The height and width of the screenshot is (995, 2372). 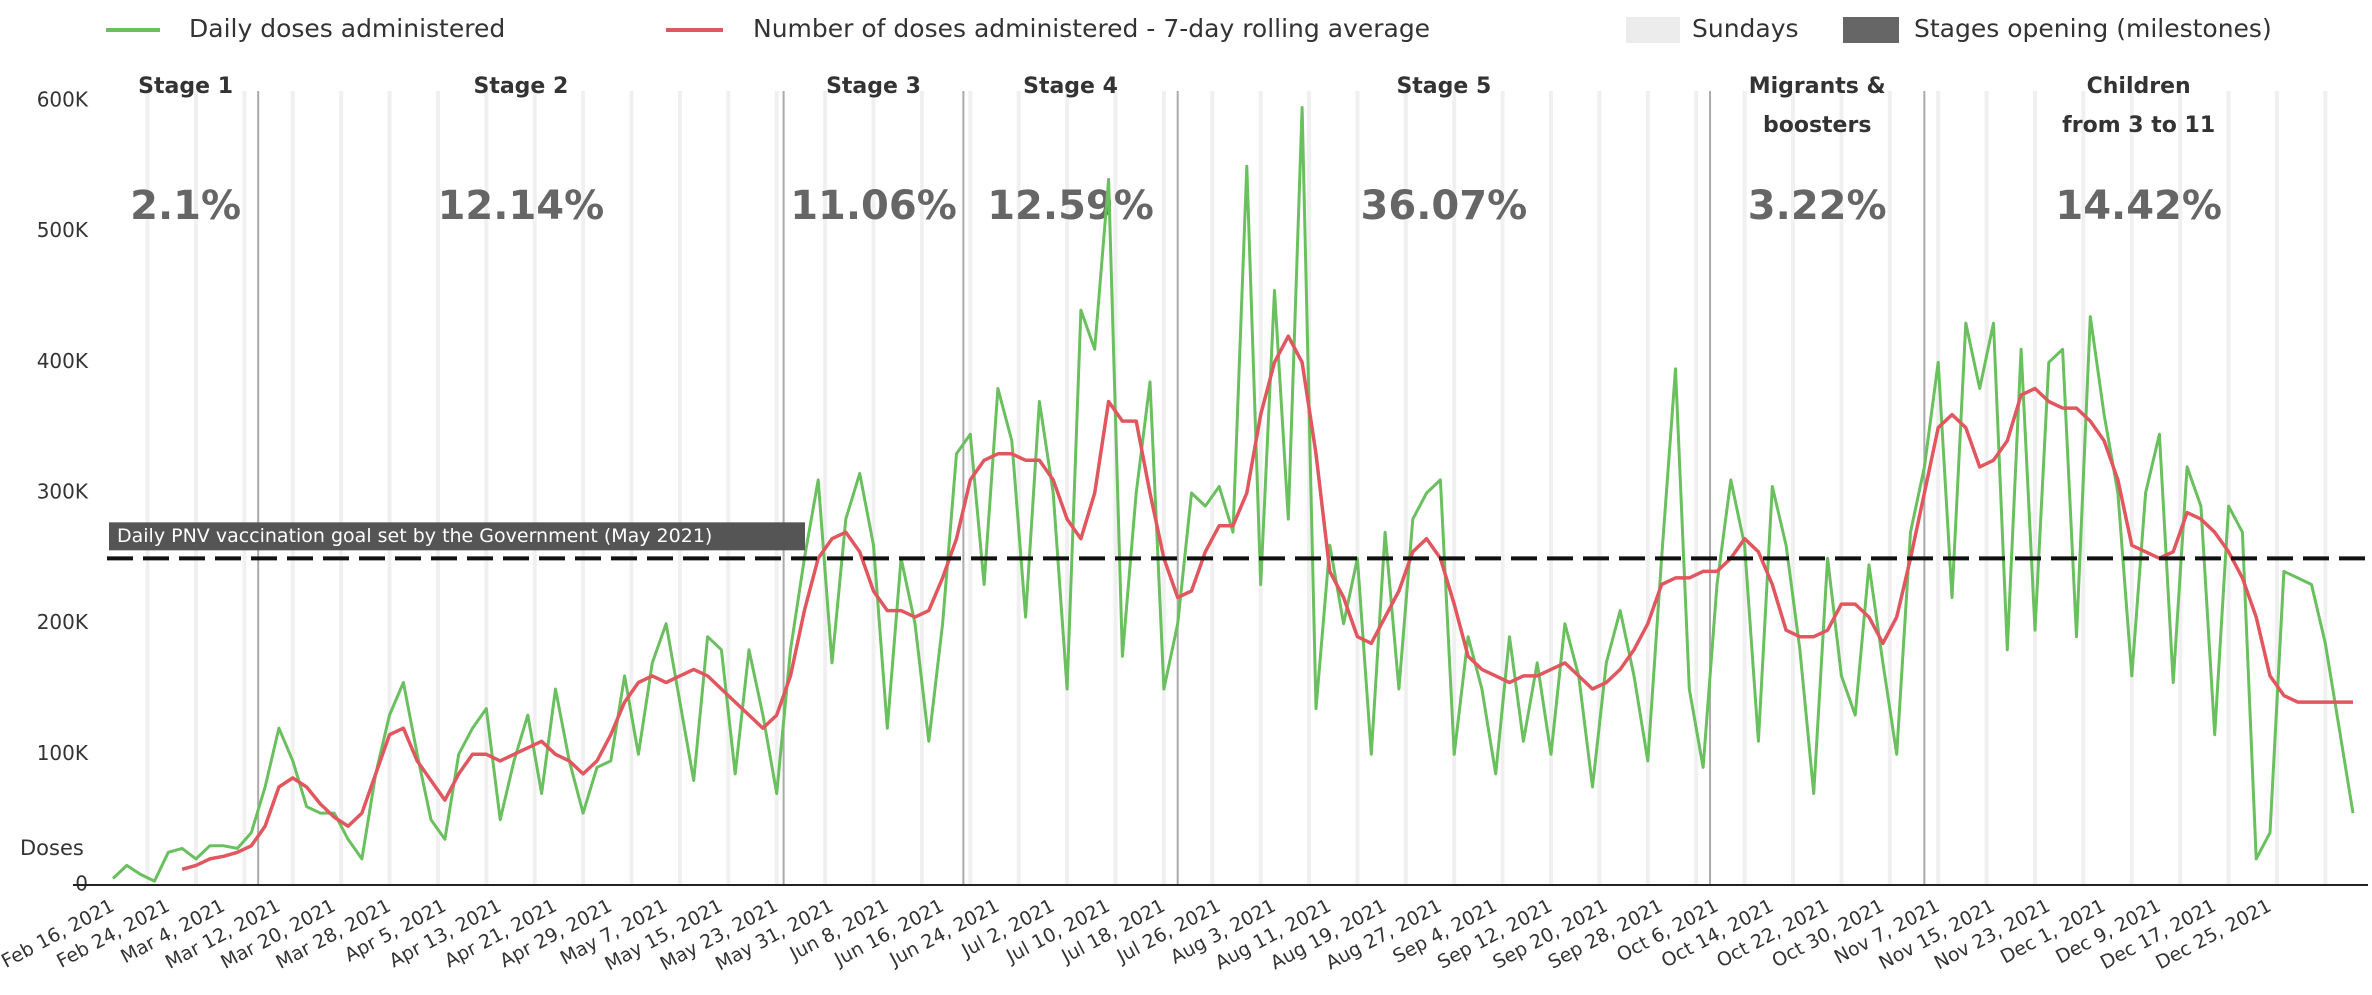 What do you see at coordinates (63, 361) in the screenshot?
I see `y-tick-label: 400K` at bounding box center [63, 361].